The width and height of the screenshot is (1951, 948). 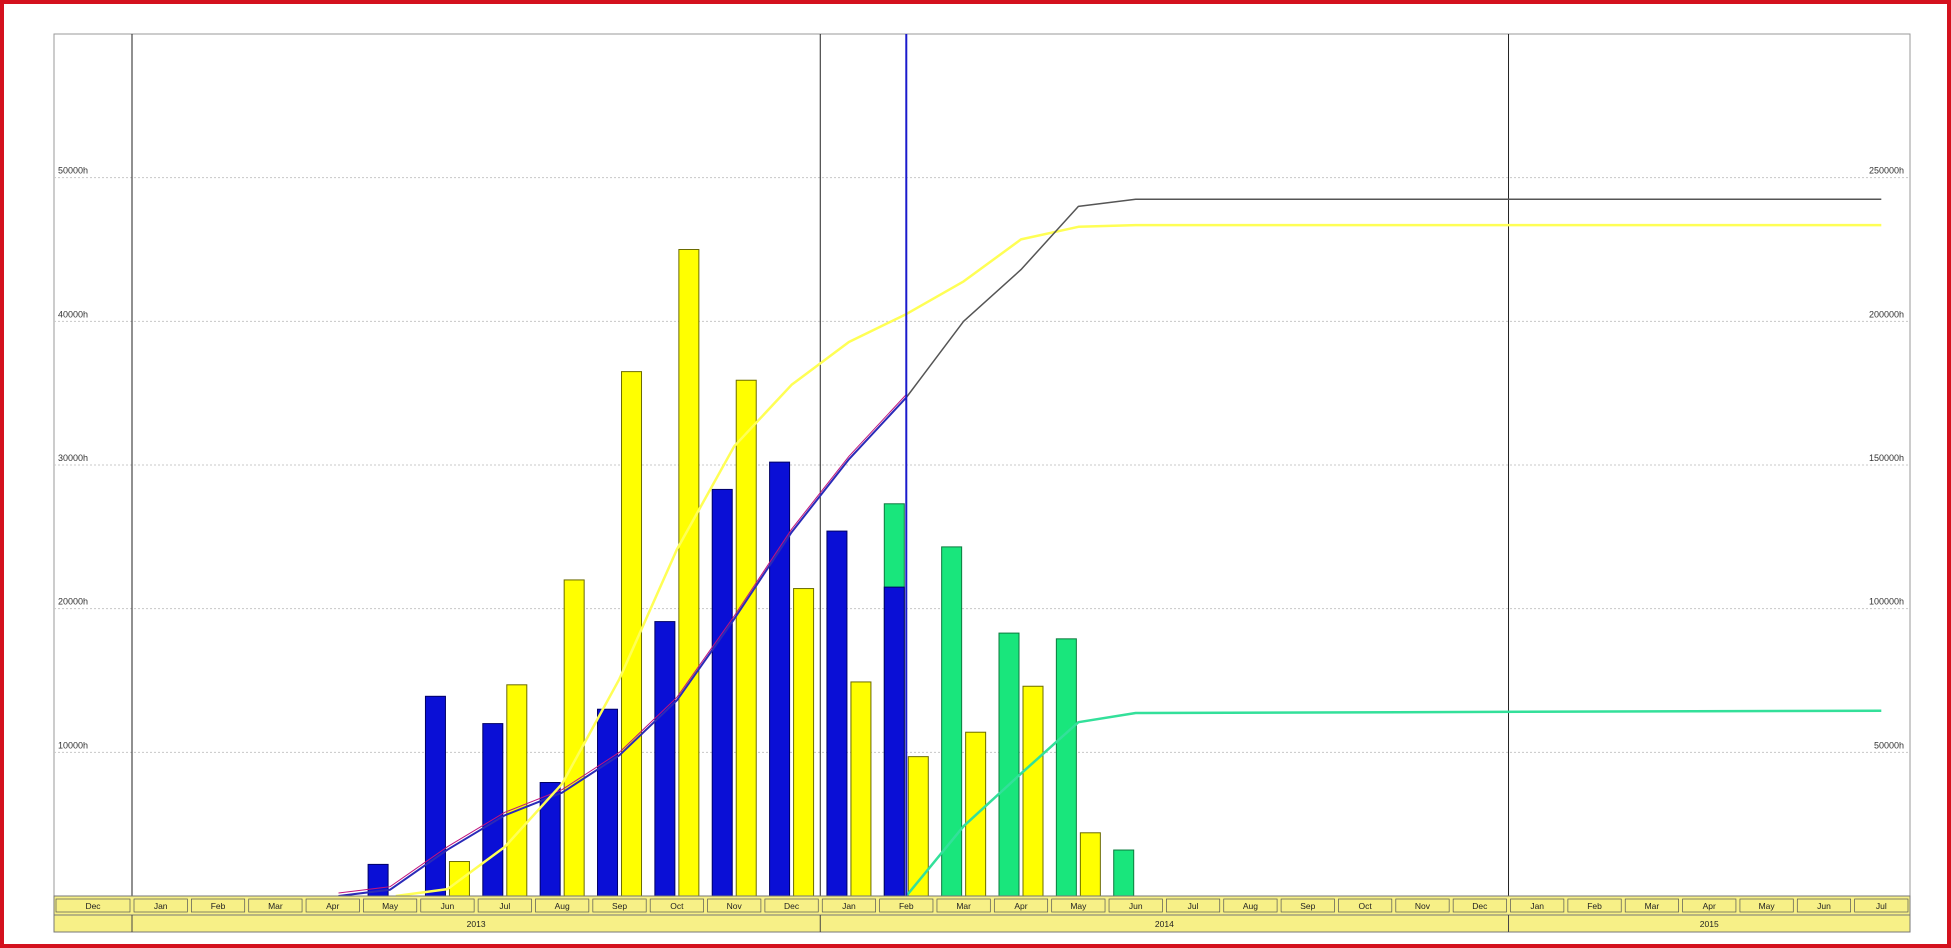 What do you see at coordinates (73, 171) in the screenshot?
I see `left-axis-tick-label: 50000h` at bounding box center [73, 171].